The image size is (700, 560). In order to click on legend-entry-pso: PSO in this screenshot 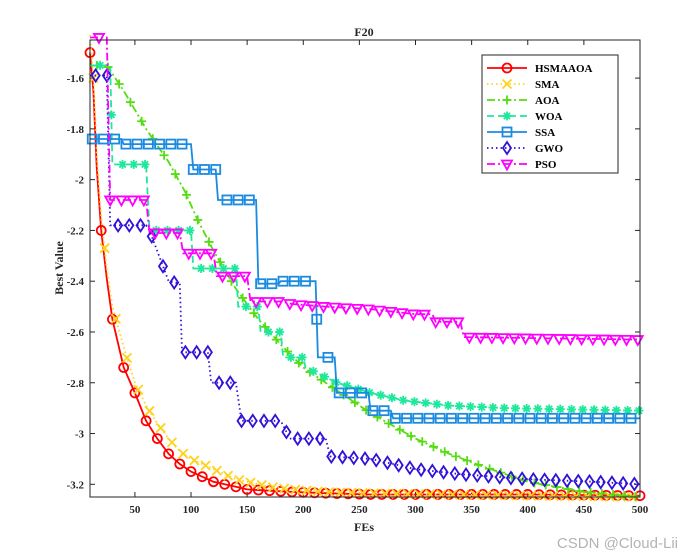, I will do `click(522, 165)`.